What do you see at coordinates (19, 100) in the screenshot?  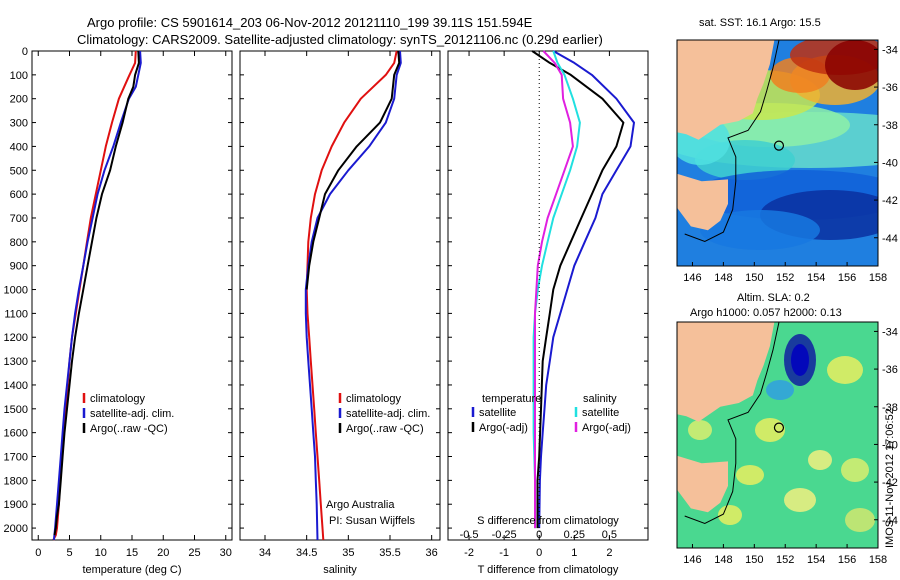 I see `y-tick-label: 200` at bounding box center [19, 100].